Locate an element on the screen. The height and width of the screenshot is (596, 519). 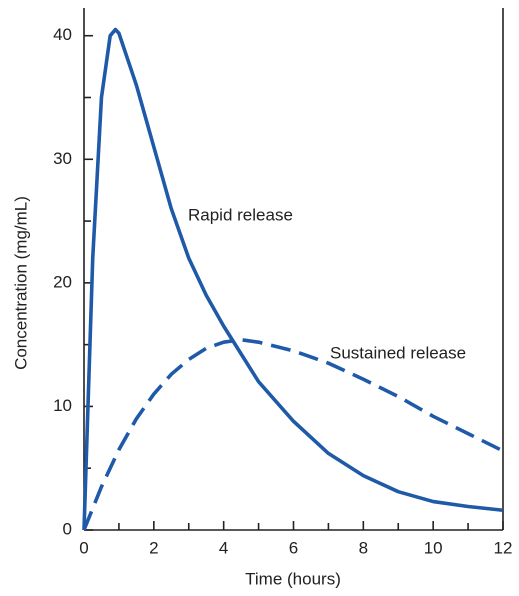
series-label: Rapid release is located at coordinates (240, 214).